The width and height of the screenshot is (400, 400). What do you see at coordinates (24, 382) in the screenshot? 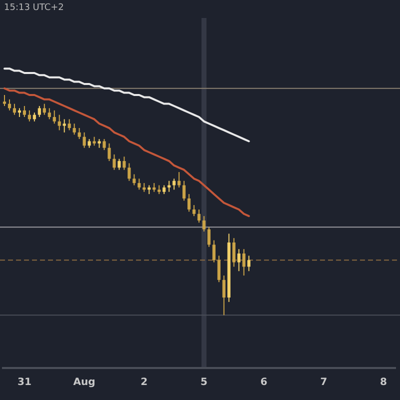
I see `x-tick-label: 31` at bounding box center [24, 382].